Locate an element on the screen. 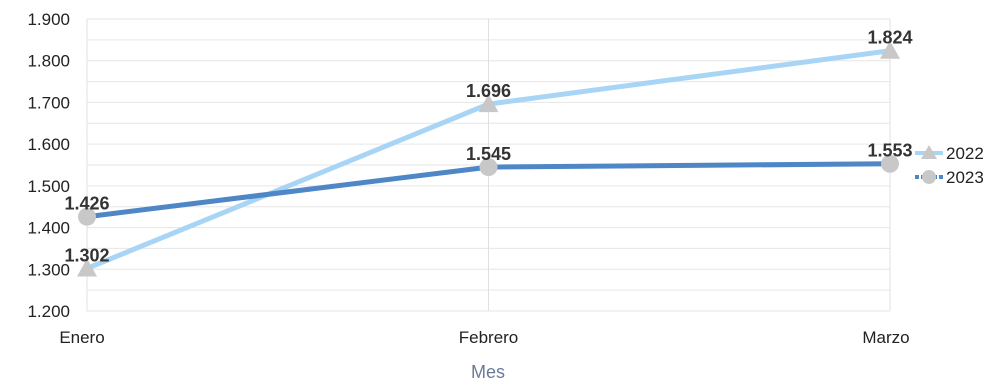  x-tick-label: Enero is located at coordinates (81, 337).